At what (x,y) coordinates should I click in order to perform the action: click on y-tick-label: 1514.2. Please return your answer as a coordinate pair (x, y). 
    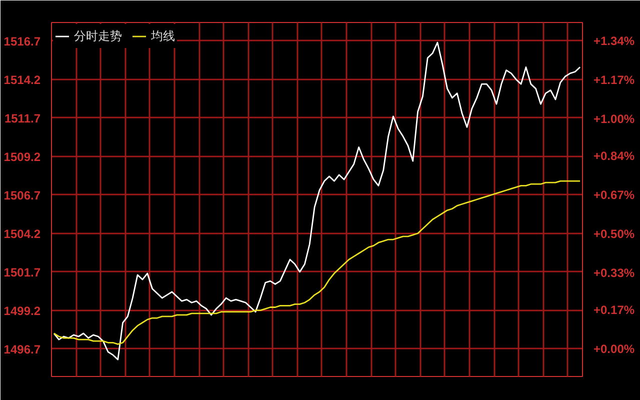
    Looking at the image, I should click on (22, 79).